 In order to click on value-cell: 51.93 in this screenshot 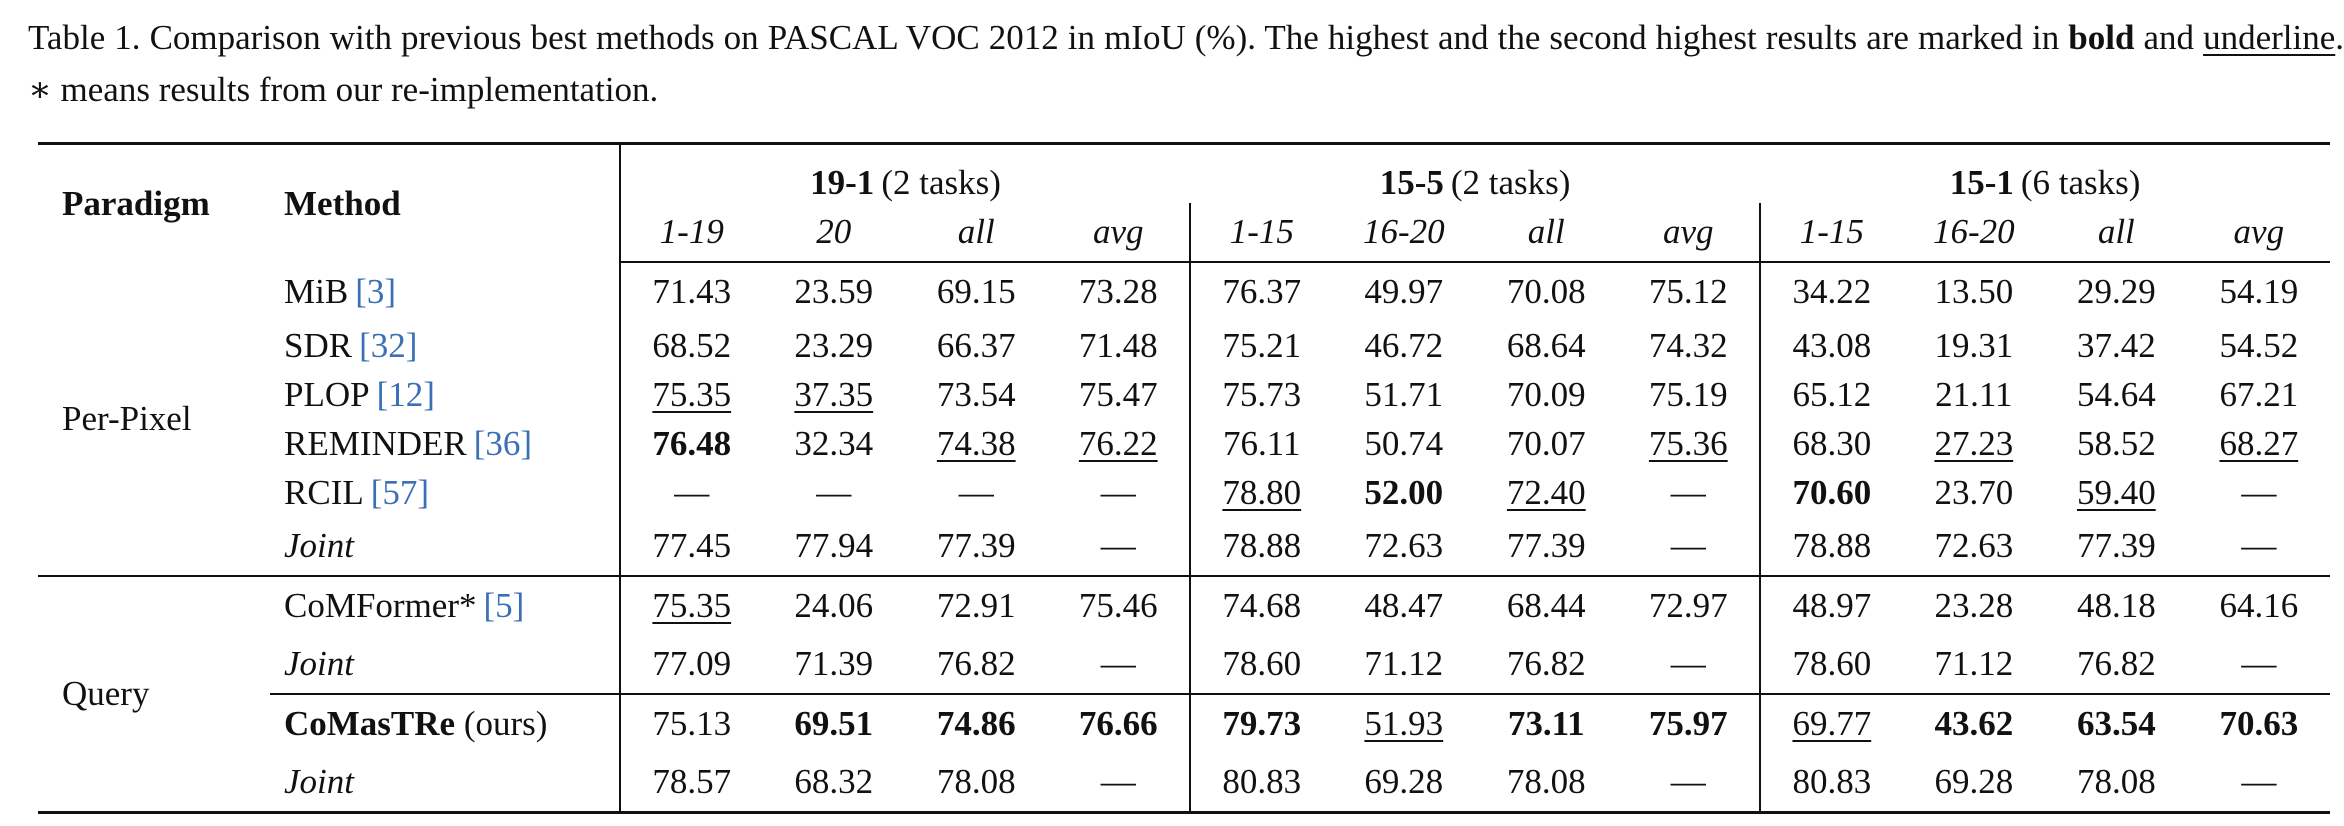, I will do `click(1404, 723)`.